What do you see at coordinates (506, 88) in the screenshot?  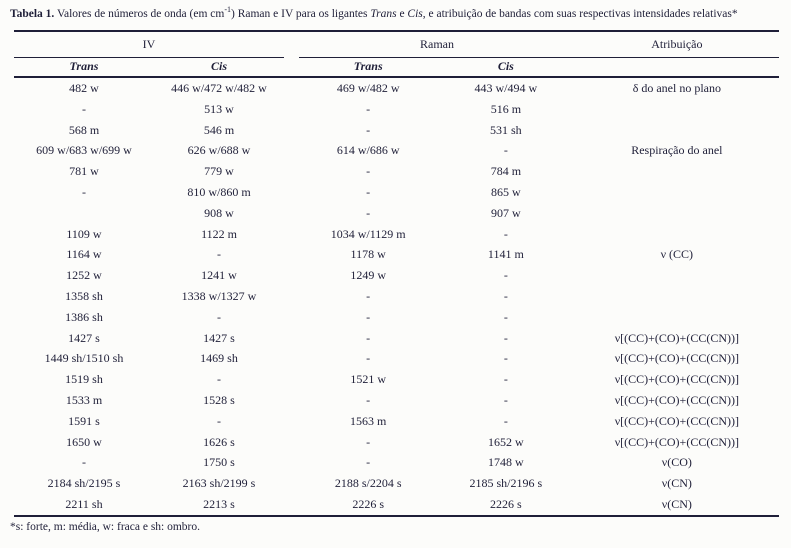 I see `raman-cis-value: 443 w/494 w` at bounding box center [506, 88].